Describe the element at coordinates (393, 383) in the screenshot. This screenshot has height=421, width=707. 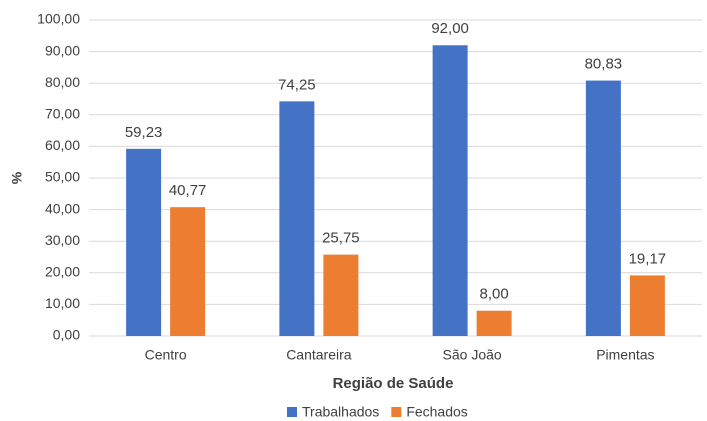
I see `x-axis-title: Região de Saúde` at that location.